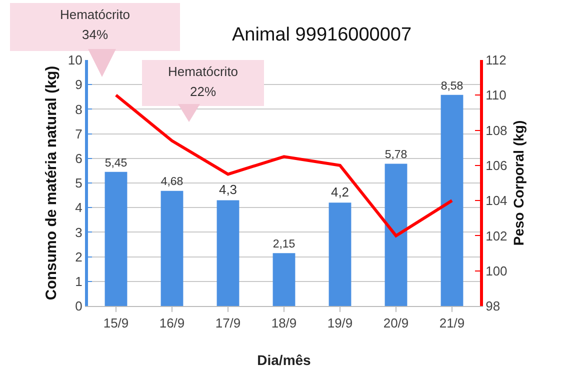 The image size is (585, 392). Describe the element at coordinates (228, 190) in the screenshot. I see `data-label: 4,3` at that location.